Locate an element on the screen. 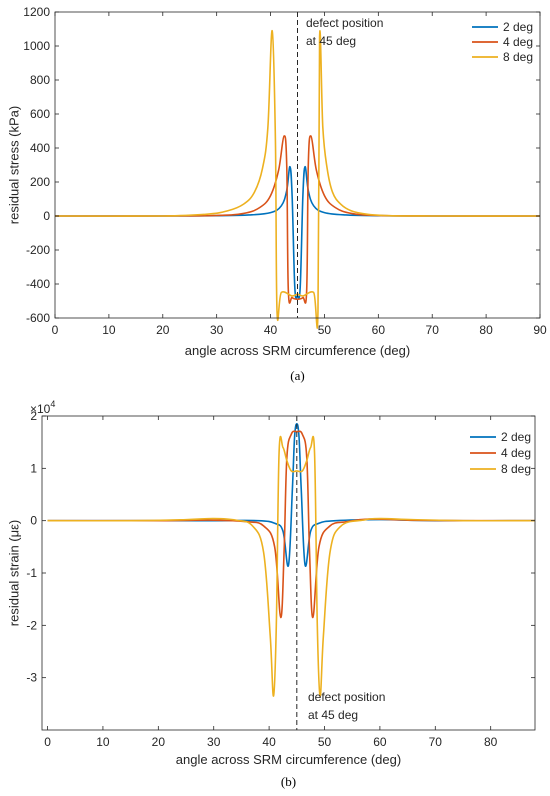 This screenshot has width=550, height=796. chart-a-y-tick-label-2: -200 is located at coordinates (38, 250).